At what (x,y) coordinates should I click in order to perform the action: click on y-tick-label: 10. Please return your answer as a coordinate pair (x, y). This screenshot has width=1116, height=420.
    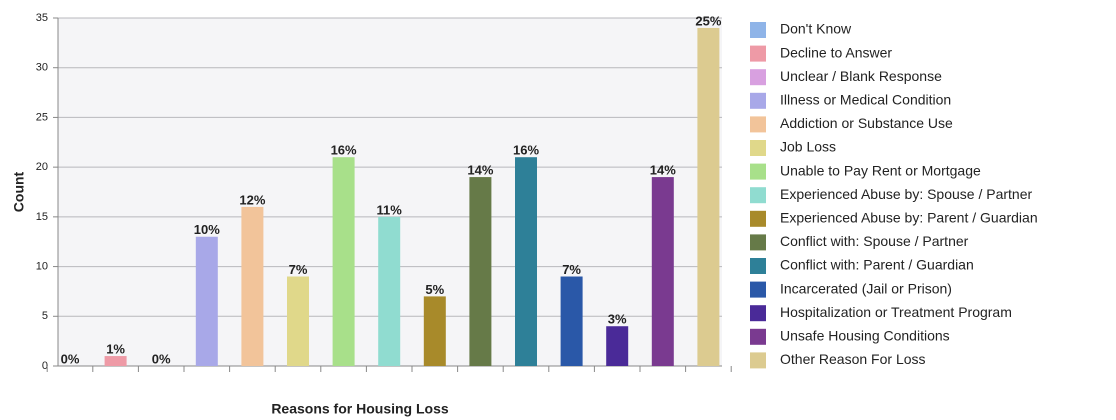
    Looking at the image, I should click on (42, 266).